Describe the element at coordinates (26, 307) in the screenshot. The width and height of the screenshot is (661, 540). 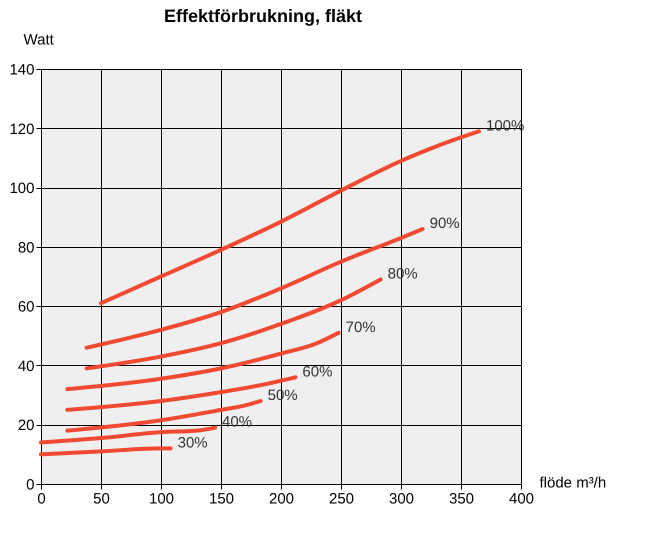
I see `y-tick-label: 60` at that location.